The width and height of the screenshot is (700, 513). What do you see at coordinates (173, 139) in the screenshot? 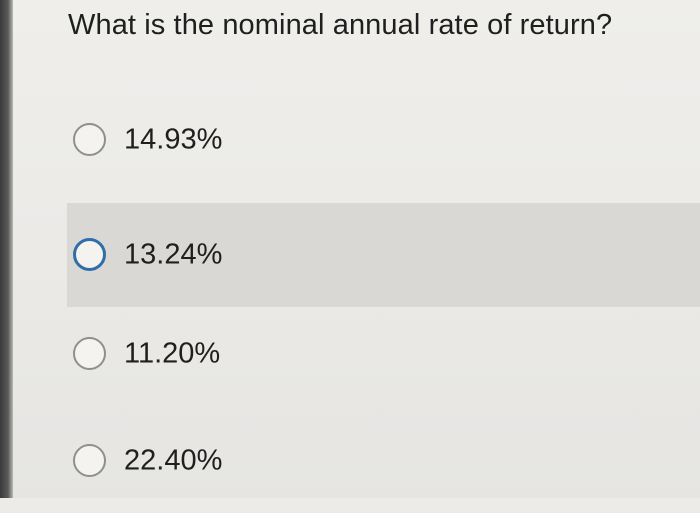
I see `answer-option-label: 14.93%` at bounding box center [173, 139].